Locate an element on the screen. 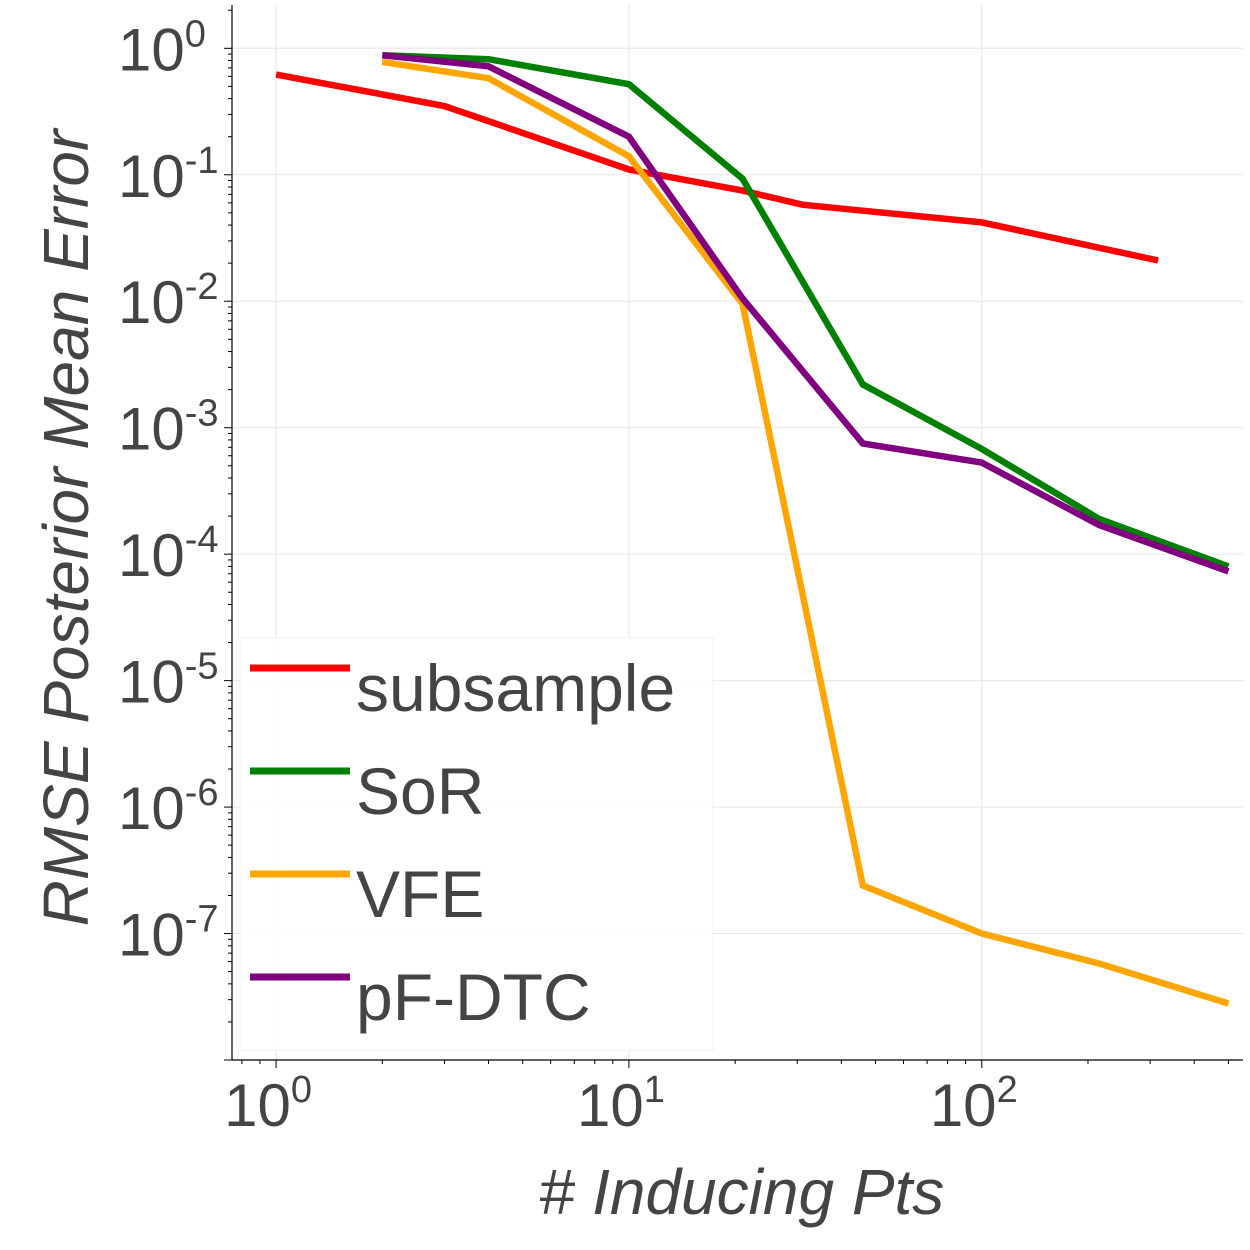 This screenshot has width=1250, height=1250. legend-box is located at coordinates (476, 844).